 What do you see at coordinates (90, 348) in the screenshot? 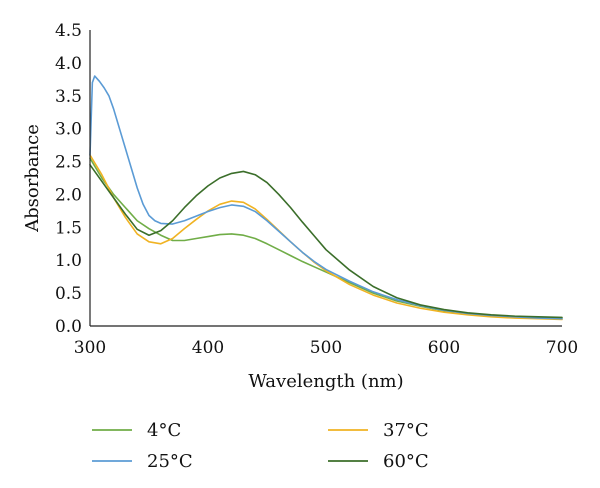
I see `x-tick-label: 300` at bounding box center [90, 348].